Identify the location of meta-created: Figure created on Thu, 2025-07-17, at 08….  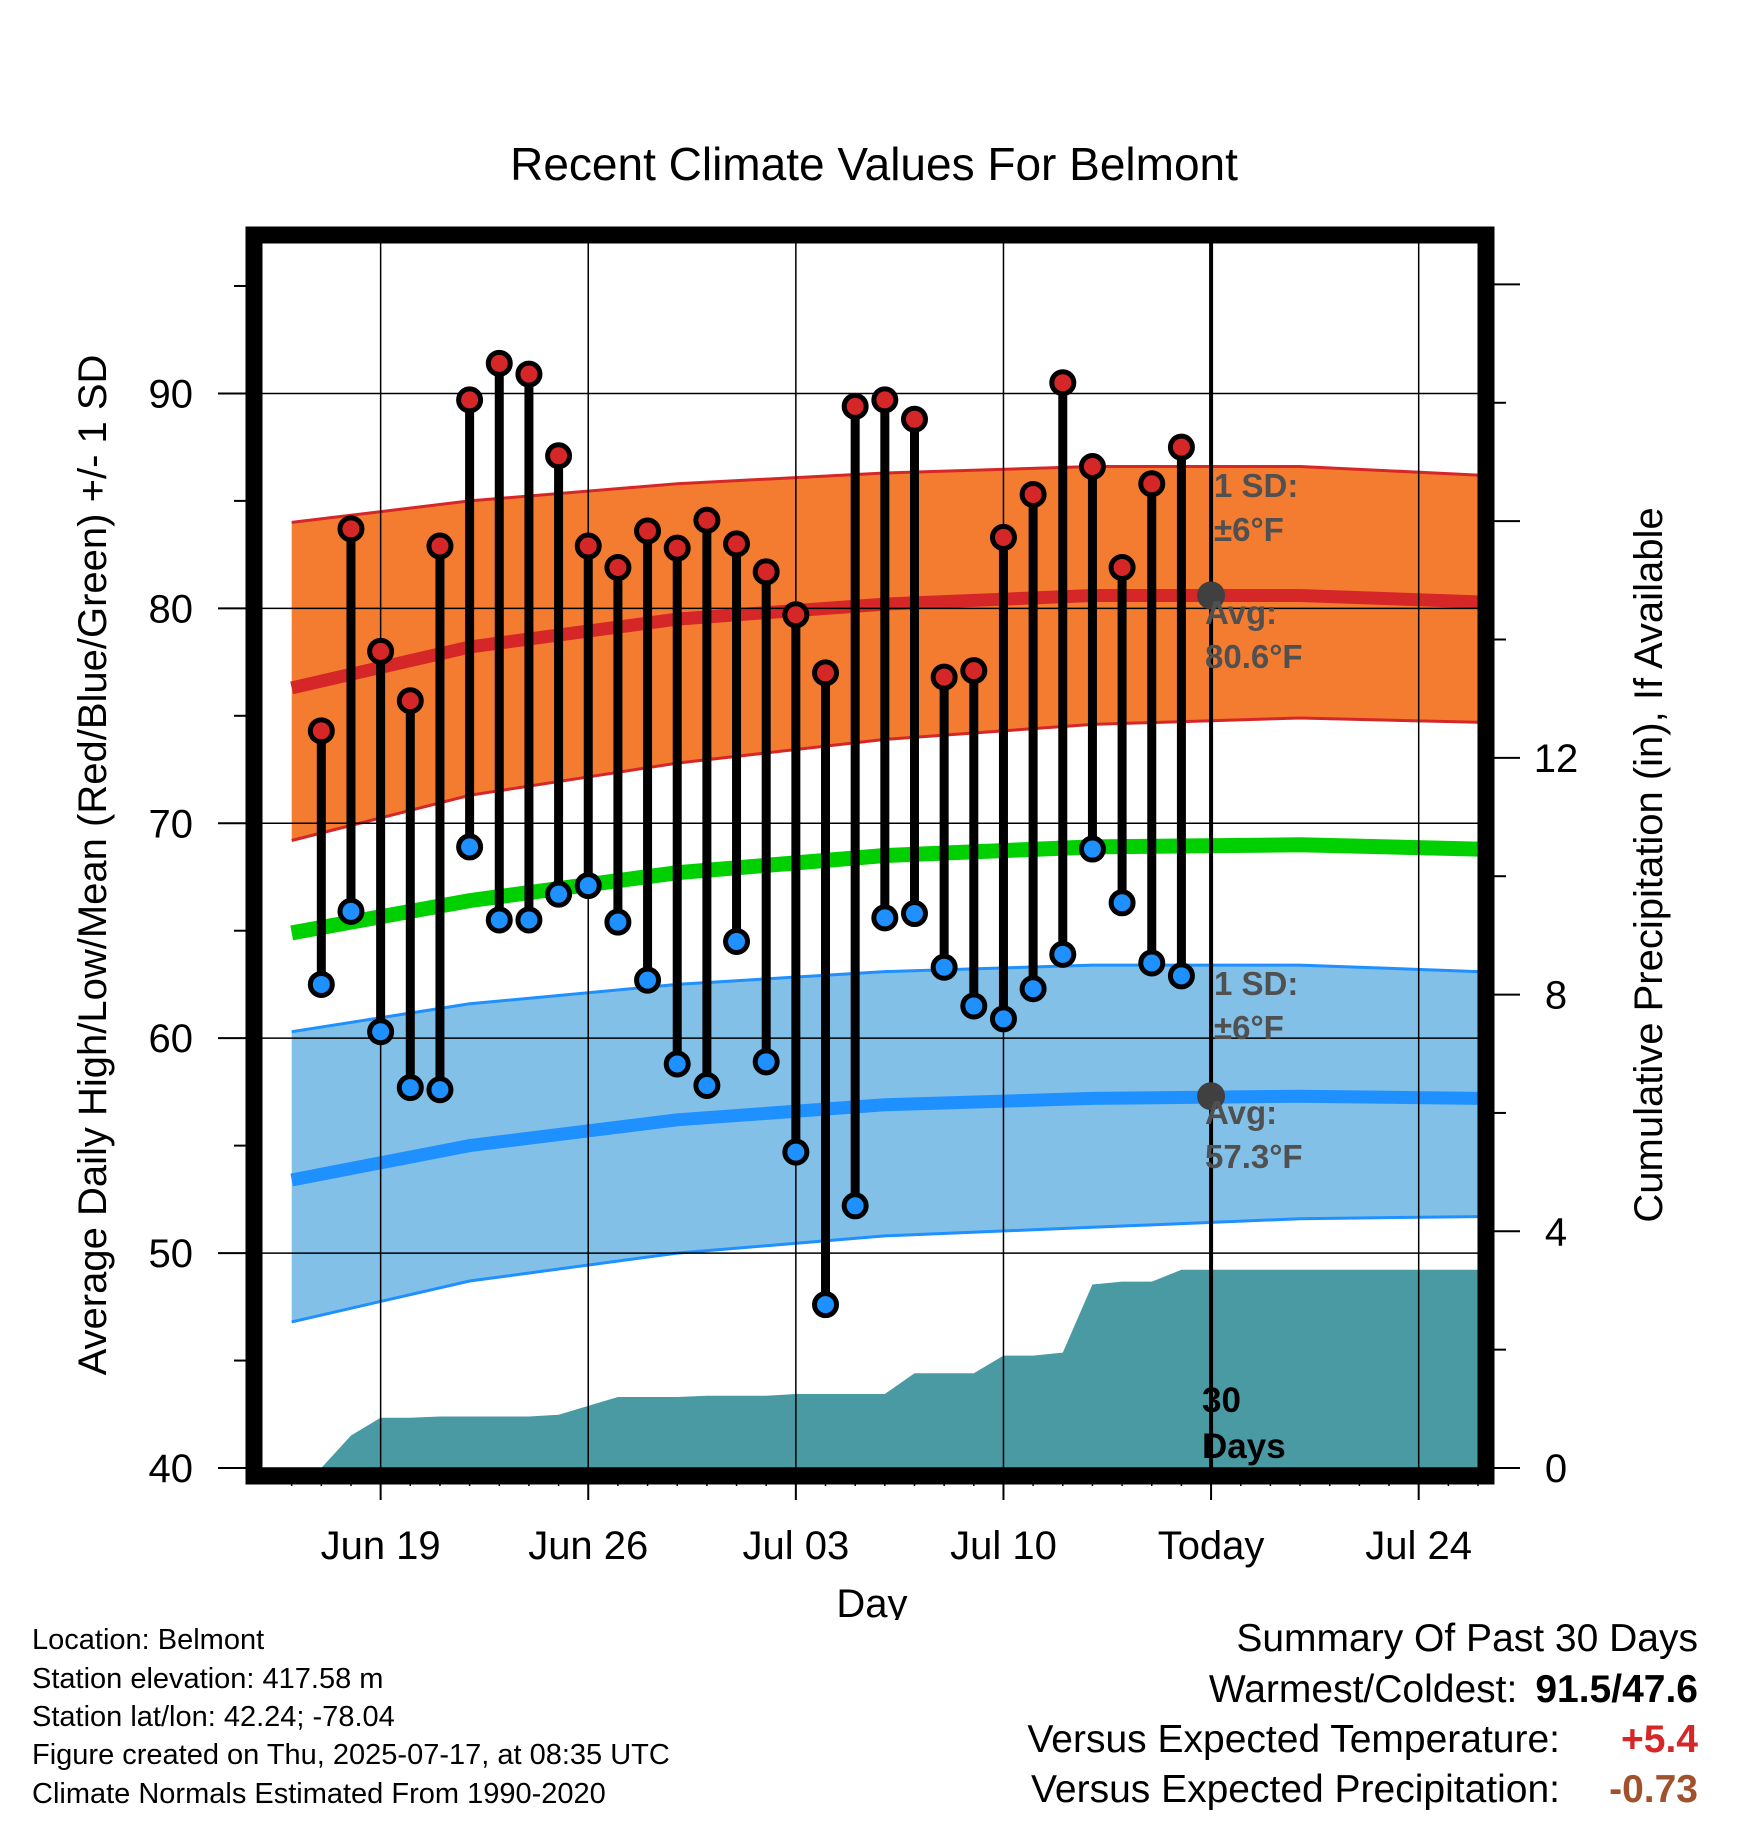
(351, 1755).